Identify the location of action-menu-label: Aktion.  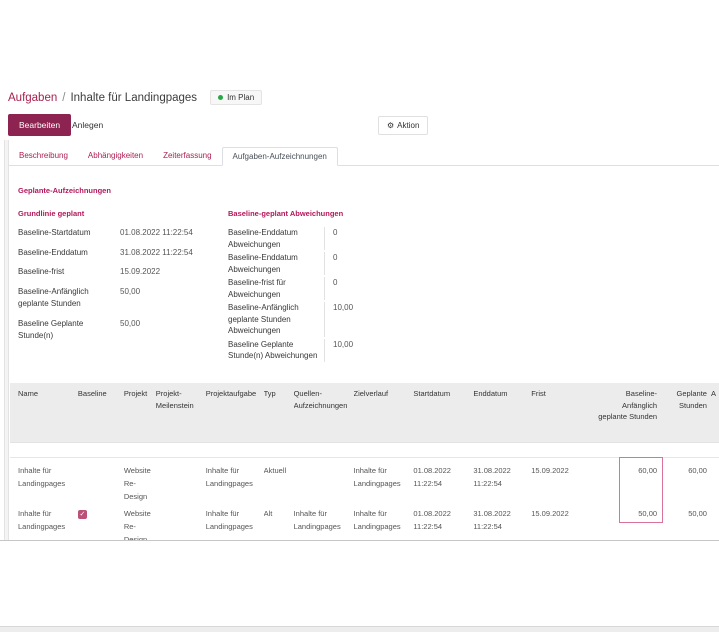
(408, 125).